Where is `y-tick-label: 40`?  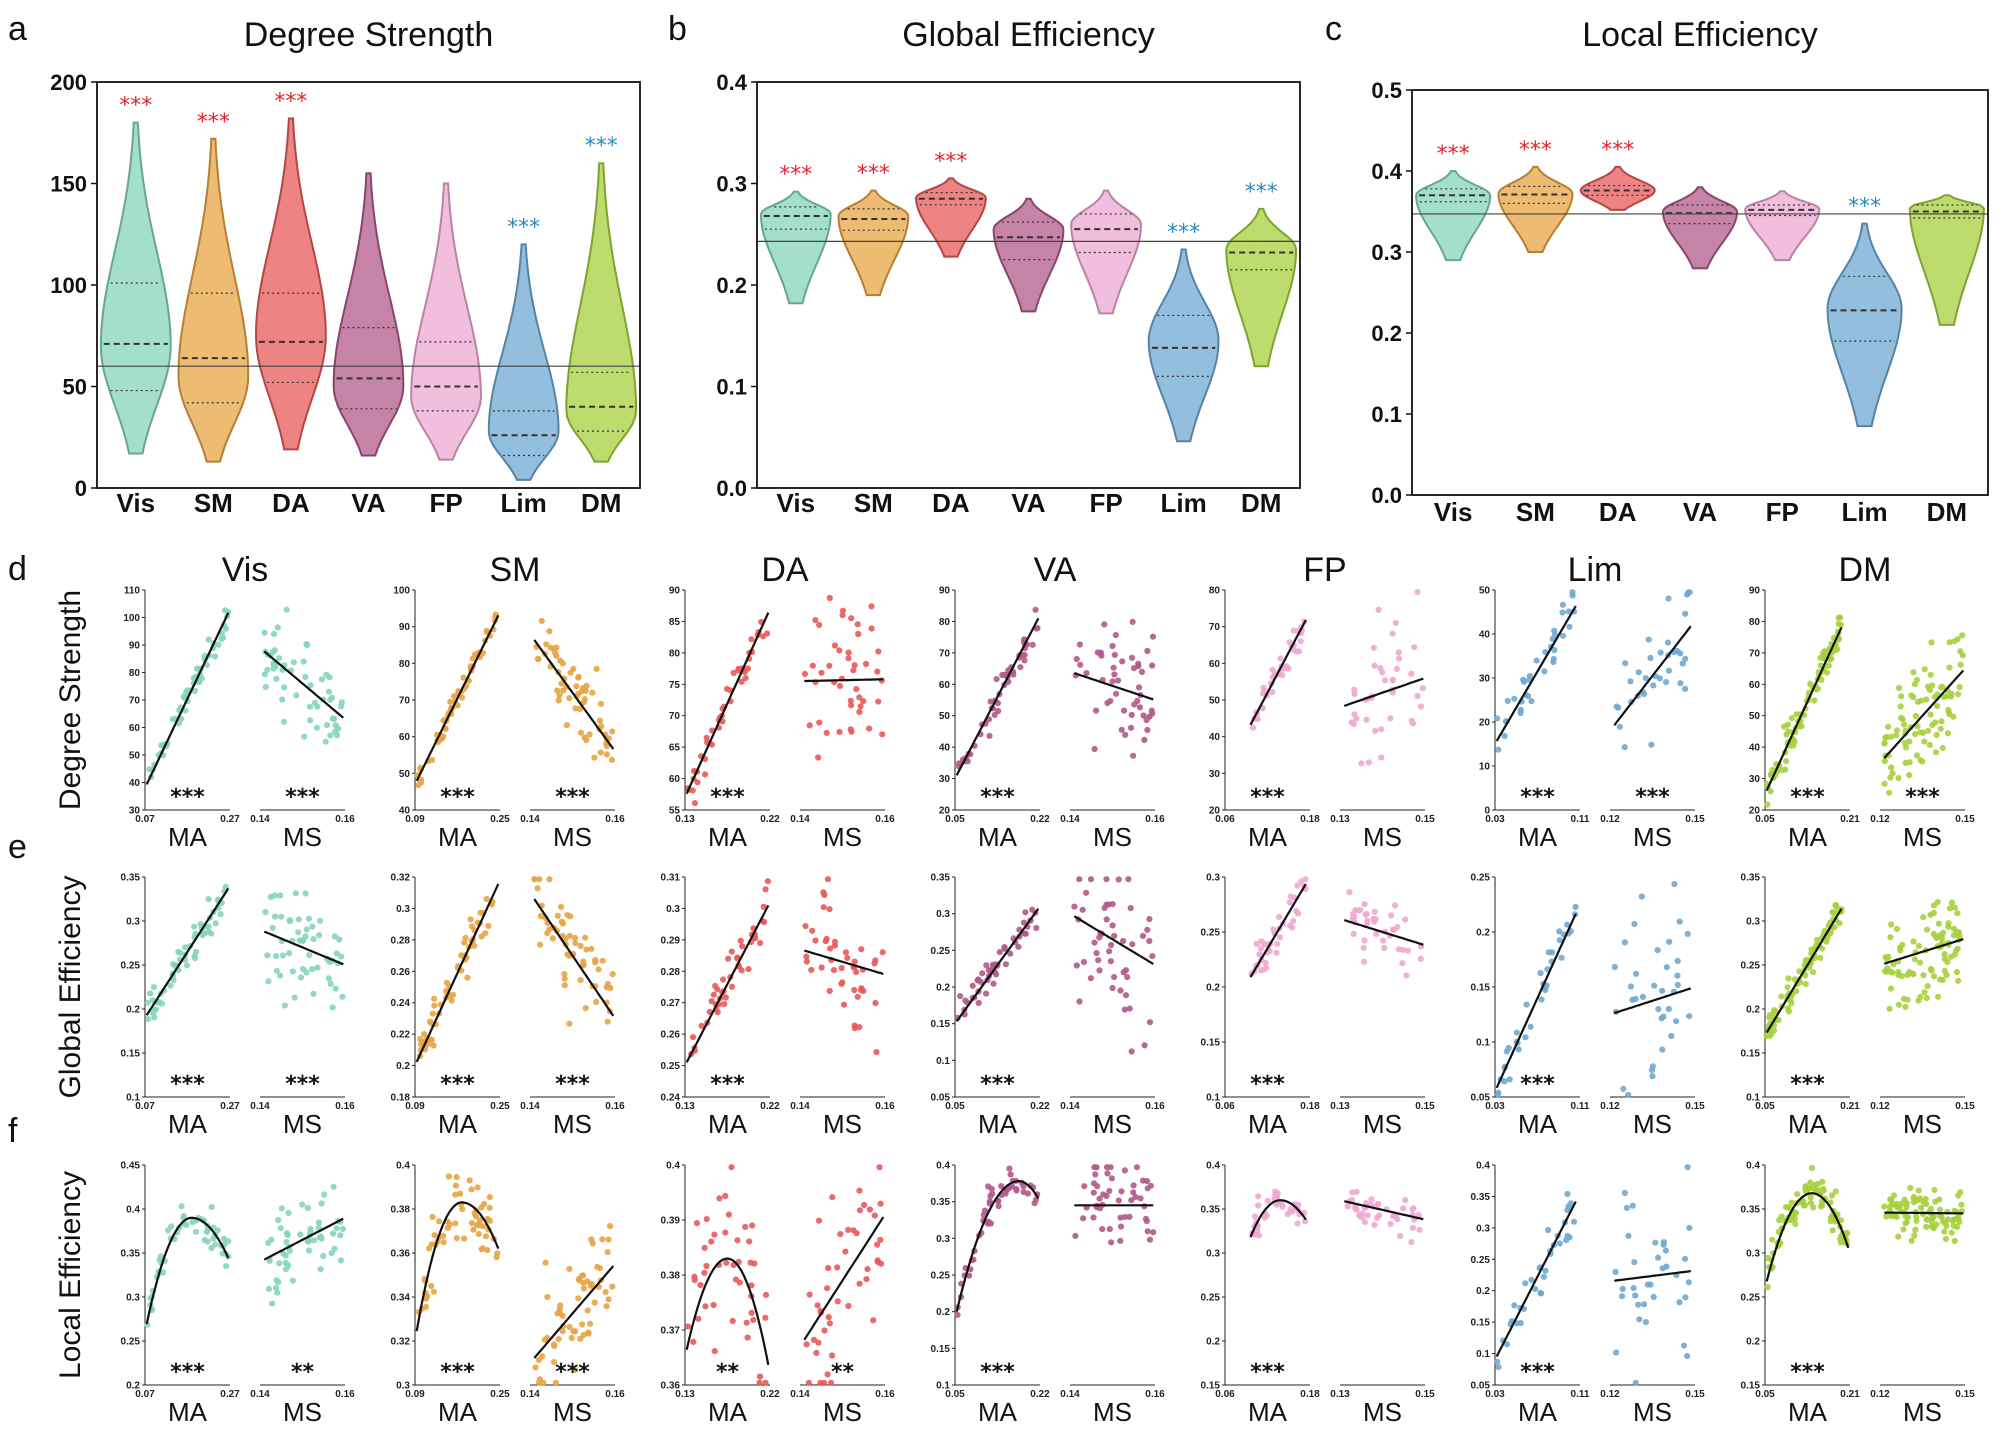 y-tick-label: 40 is located at coordinates (135, 783).